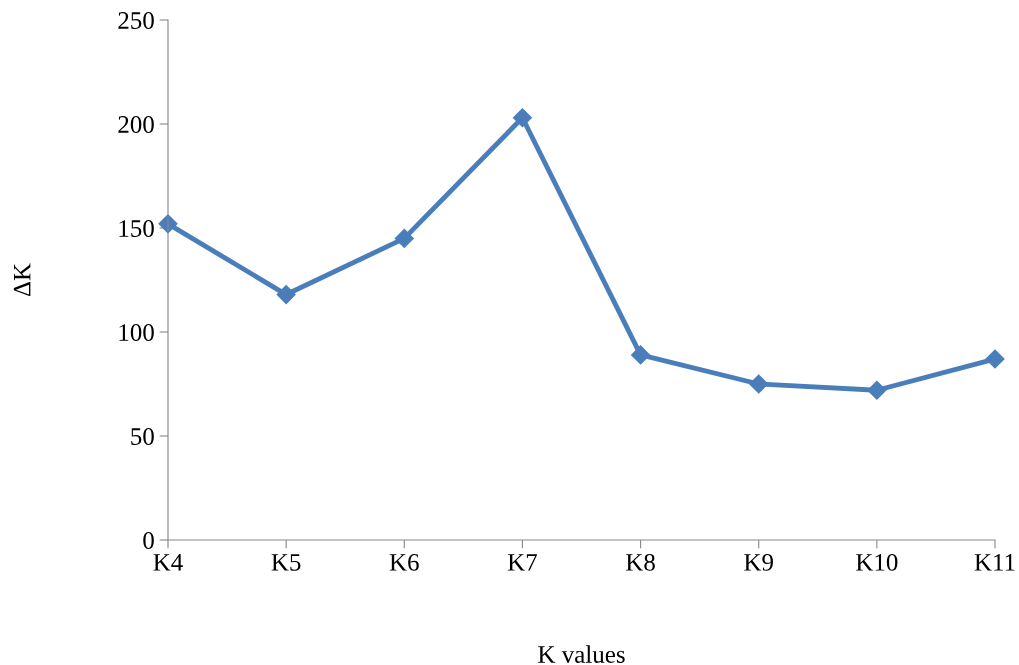 The height and width of the screenshot is (665, 1019). I want to click on x-tick-label: K9, so click(758, 562).